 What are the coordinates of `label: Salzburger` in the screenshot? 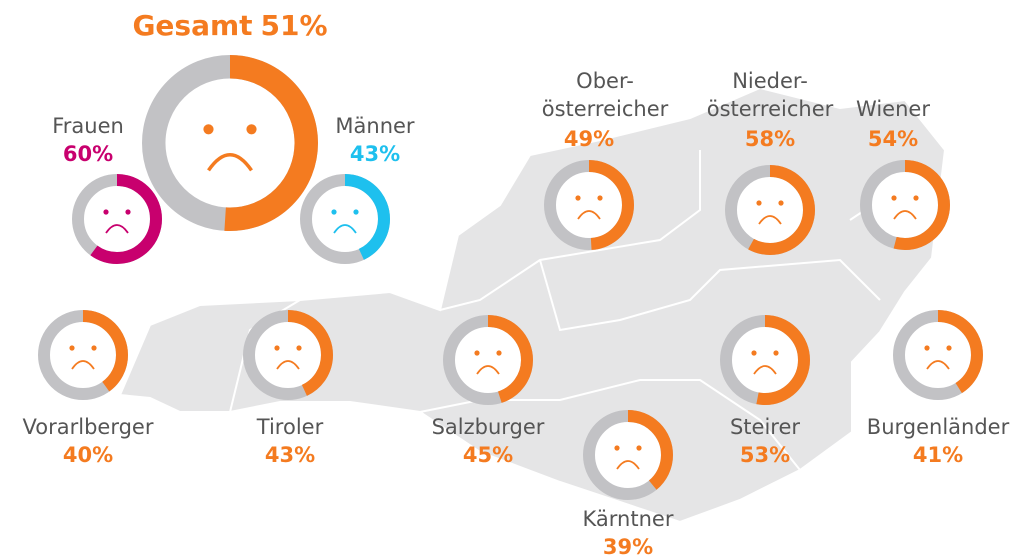 It's located at (488, 427).